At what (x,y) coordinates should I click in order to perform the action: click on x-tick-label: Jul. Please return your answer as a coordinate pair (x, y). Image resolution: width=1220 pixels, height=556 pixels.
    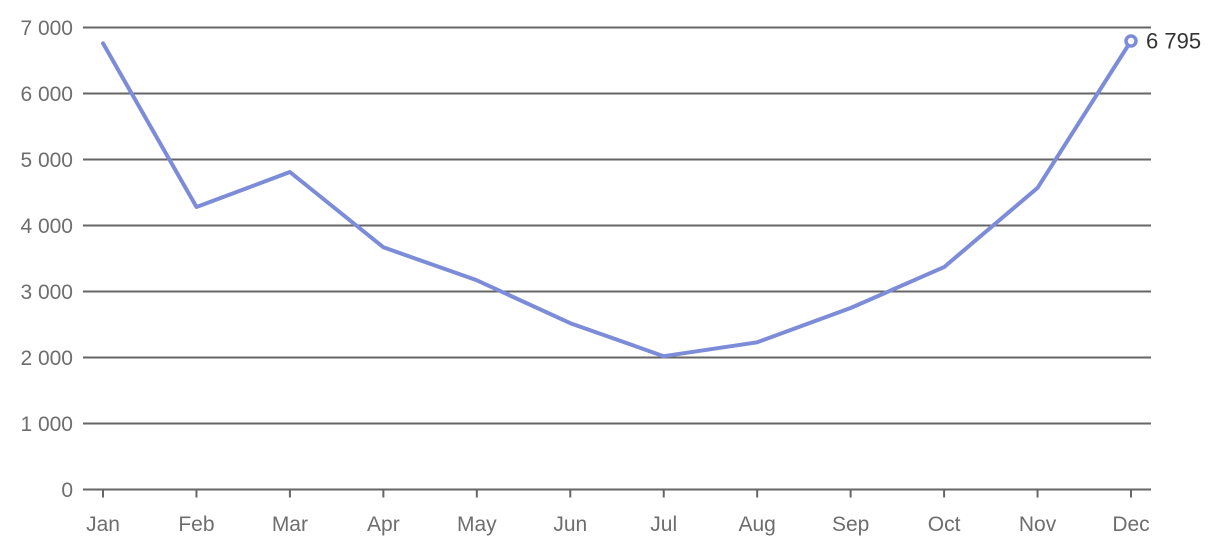
    Looking at the image, I should click on (663, 524).